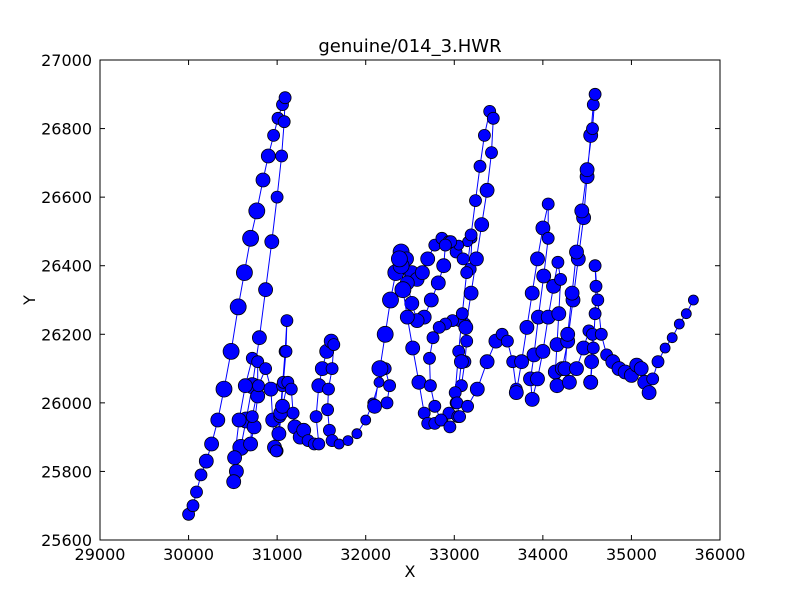 This screenshot has height=600, width=800. Describe the element at coordinates (188, 554) in the screenshot. I see `x-tick-label: 30000` at that location.